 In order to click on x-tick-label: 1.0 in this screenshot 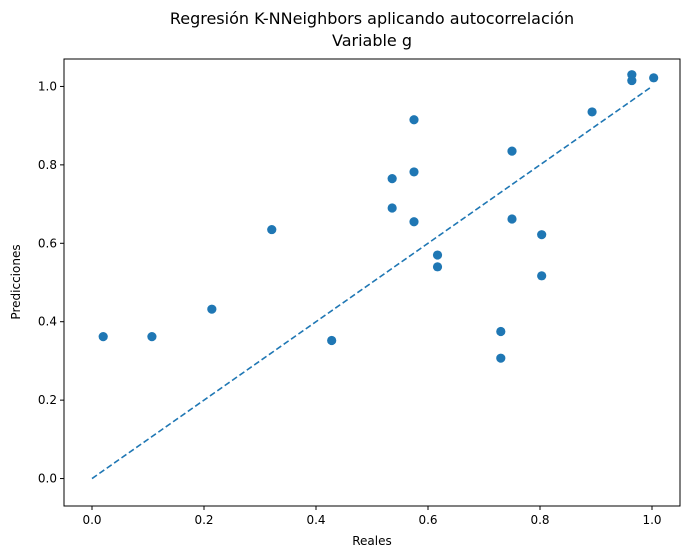, I will do `click(651, 520)`.